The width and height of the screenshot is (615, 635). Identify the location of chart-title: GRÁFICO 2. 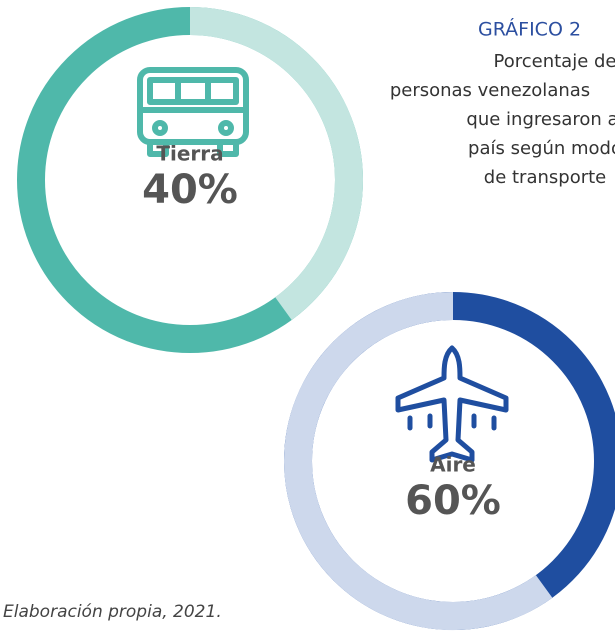
(529, 29).